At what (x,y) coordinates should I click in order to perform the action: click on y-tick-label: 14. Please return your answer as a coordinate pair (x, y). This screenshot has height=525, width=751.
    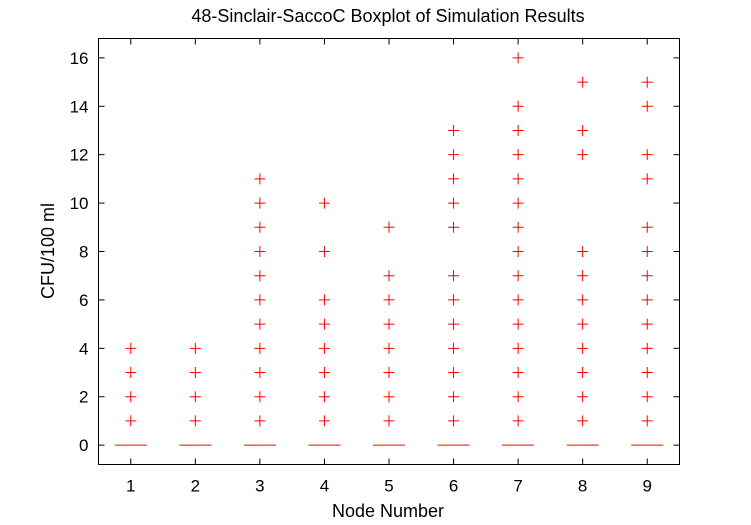
    Looking at the image, I should click on (79, 106).